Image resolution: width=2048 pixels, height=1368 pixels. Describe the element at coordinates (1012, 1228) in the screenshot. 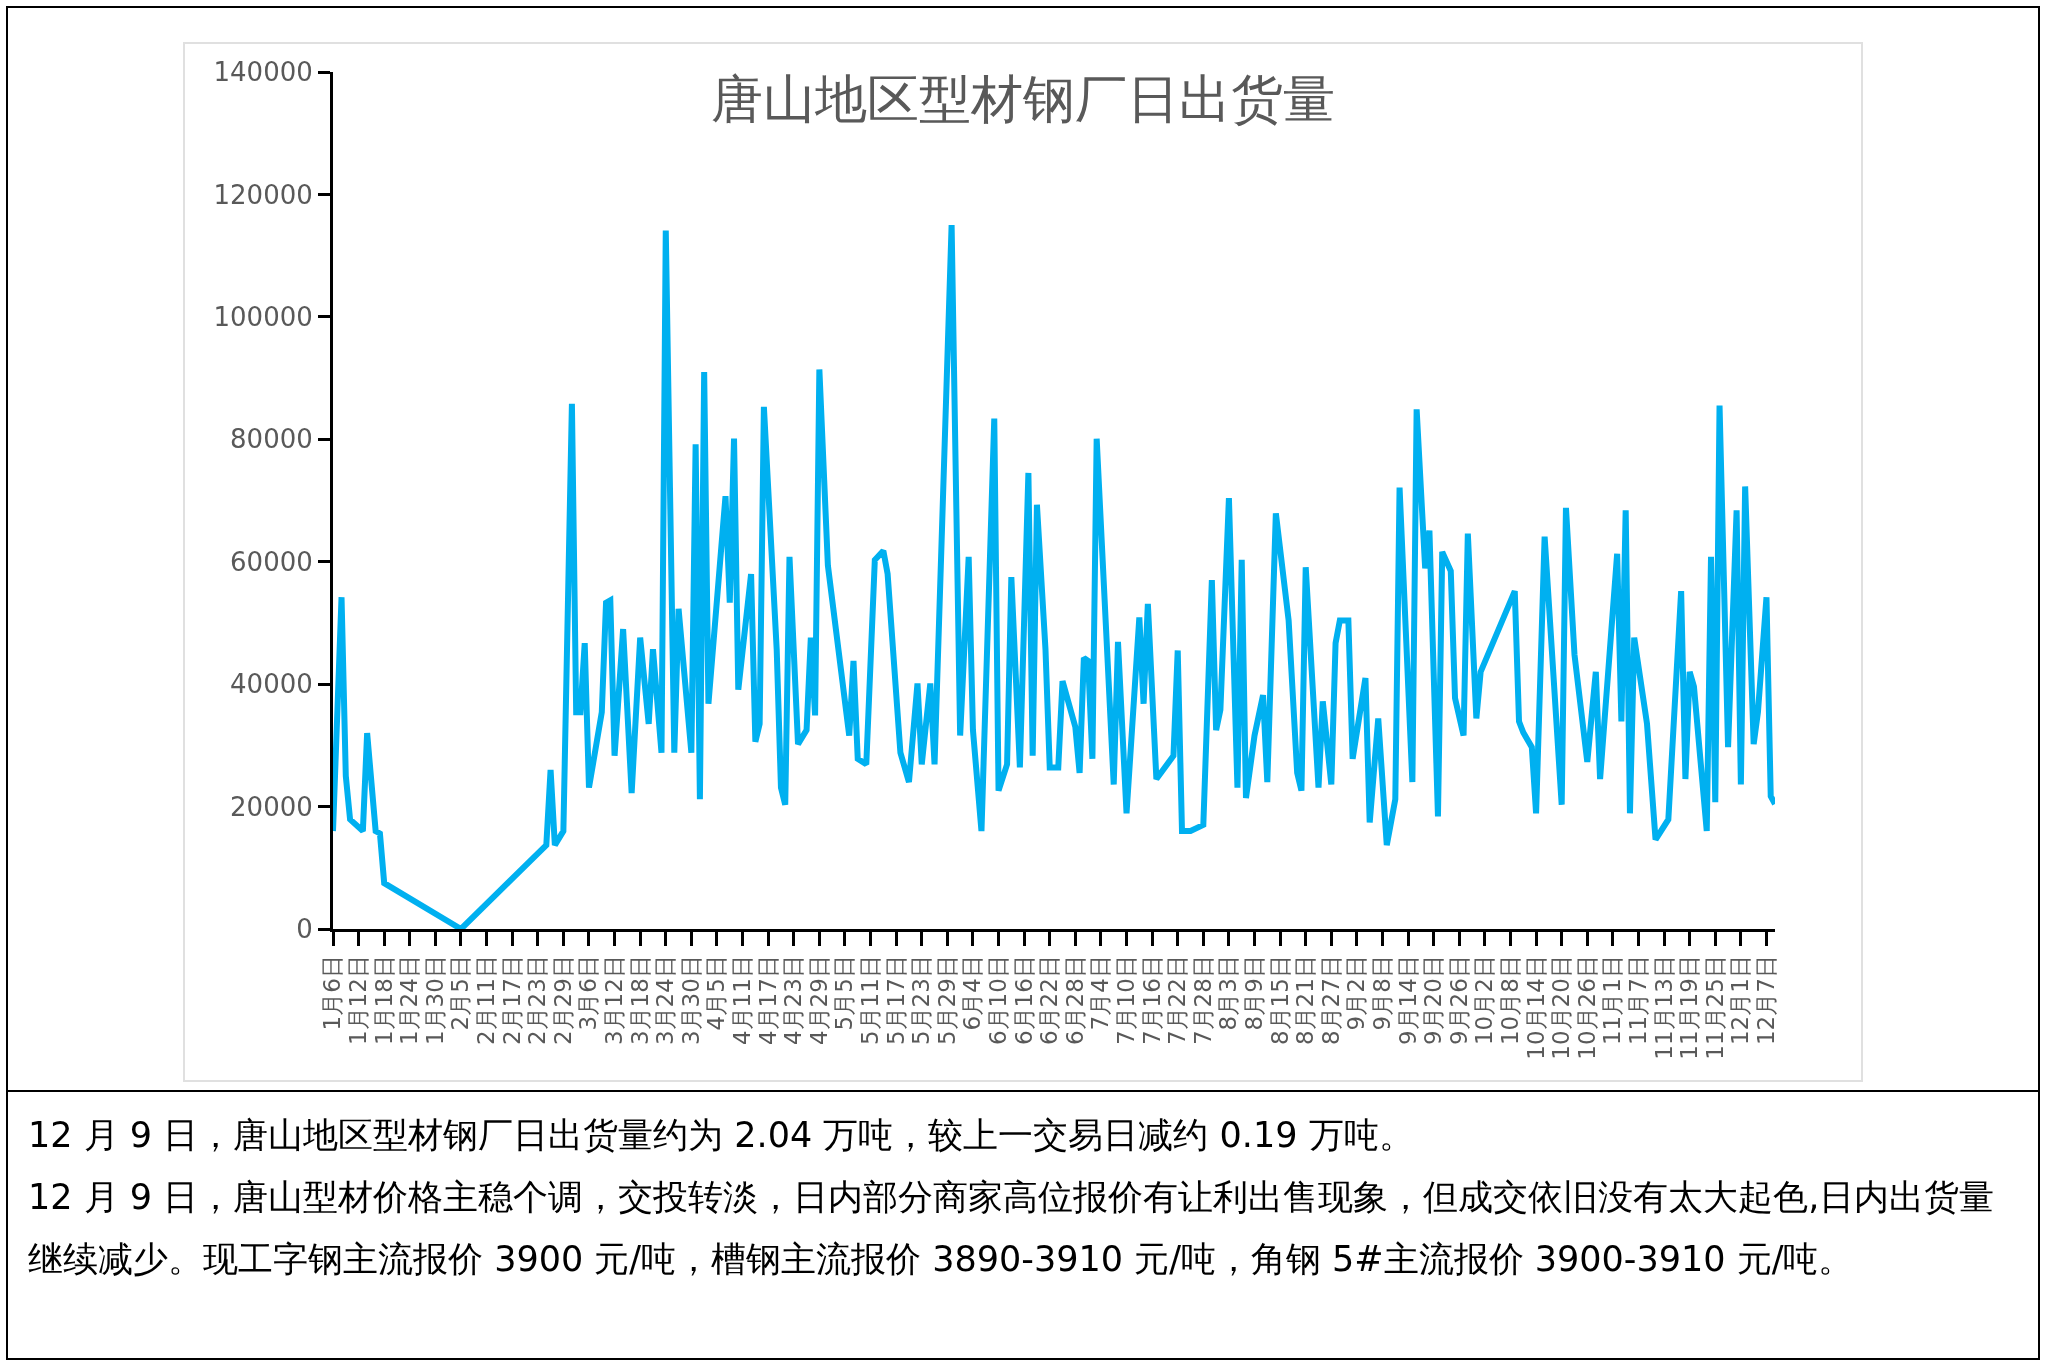

I see `text: 12 月 9 日，唐山型材价格主稳个调，交投转淡，日内部分商家高位报价有让利出售现象，但成交依旧没有太大起色,日内出货量继续减少。现工字钢主流报价 3900 元/吨，槽钢主流报价 3890-3910 元/吨，角钢 5#主流报价 3900-3910 元/吨。` at that location.